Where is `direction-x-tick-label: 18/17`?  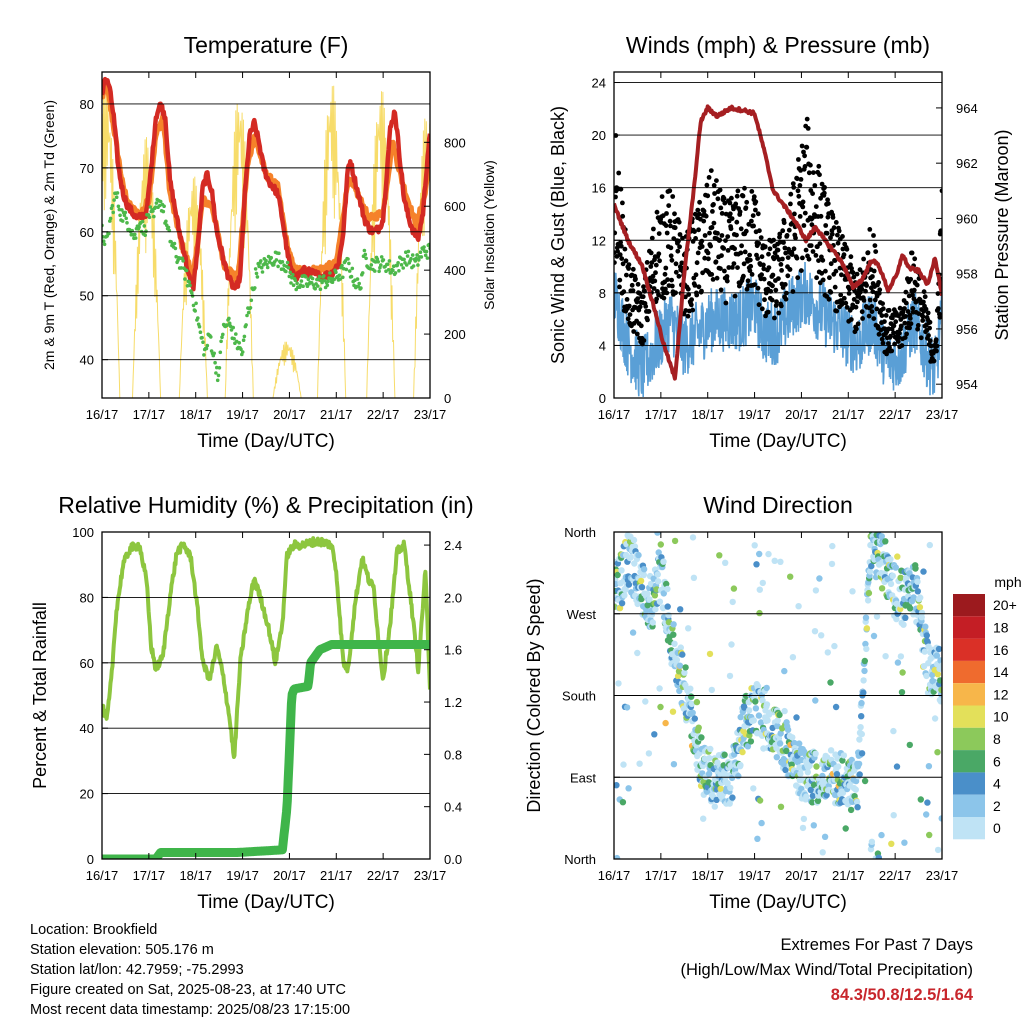 direction-x-tick-label: 18/17 is located at coordinates (707, 875).